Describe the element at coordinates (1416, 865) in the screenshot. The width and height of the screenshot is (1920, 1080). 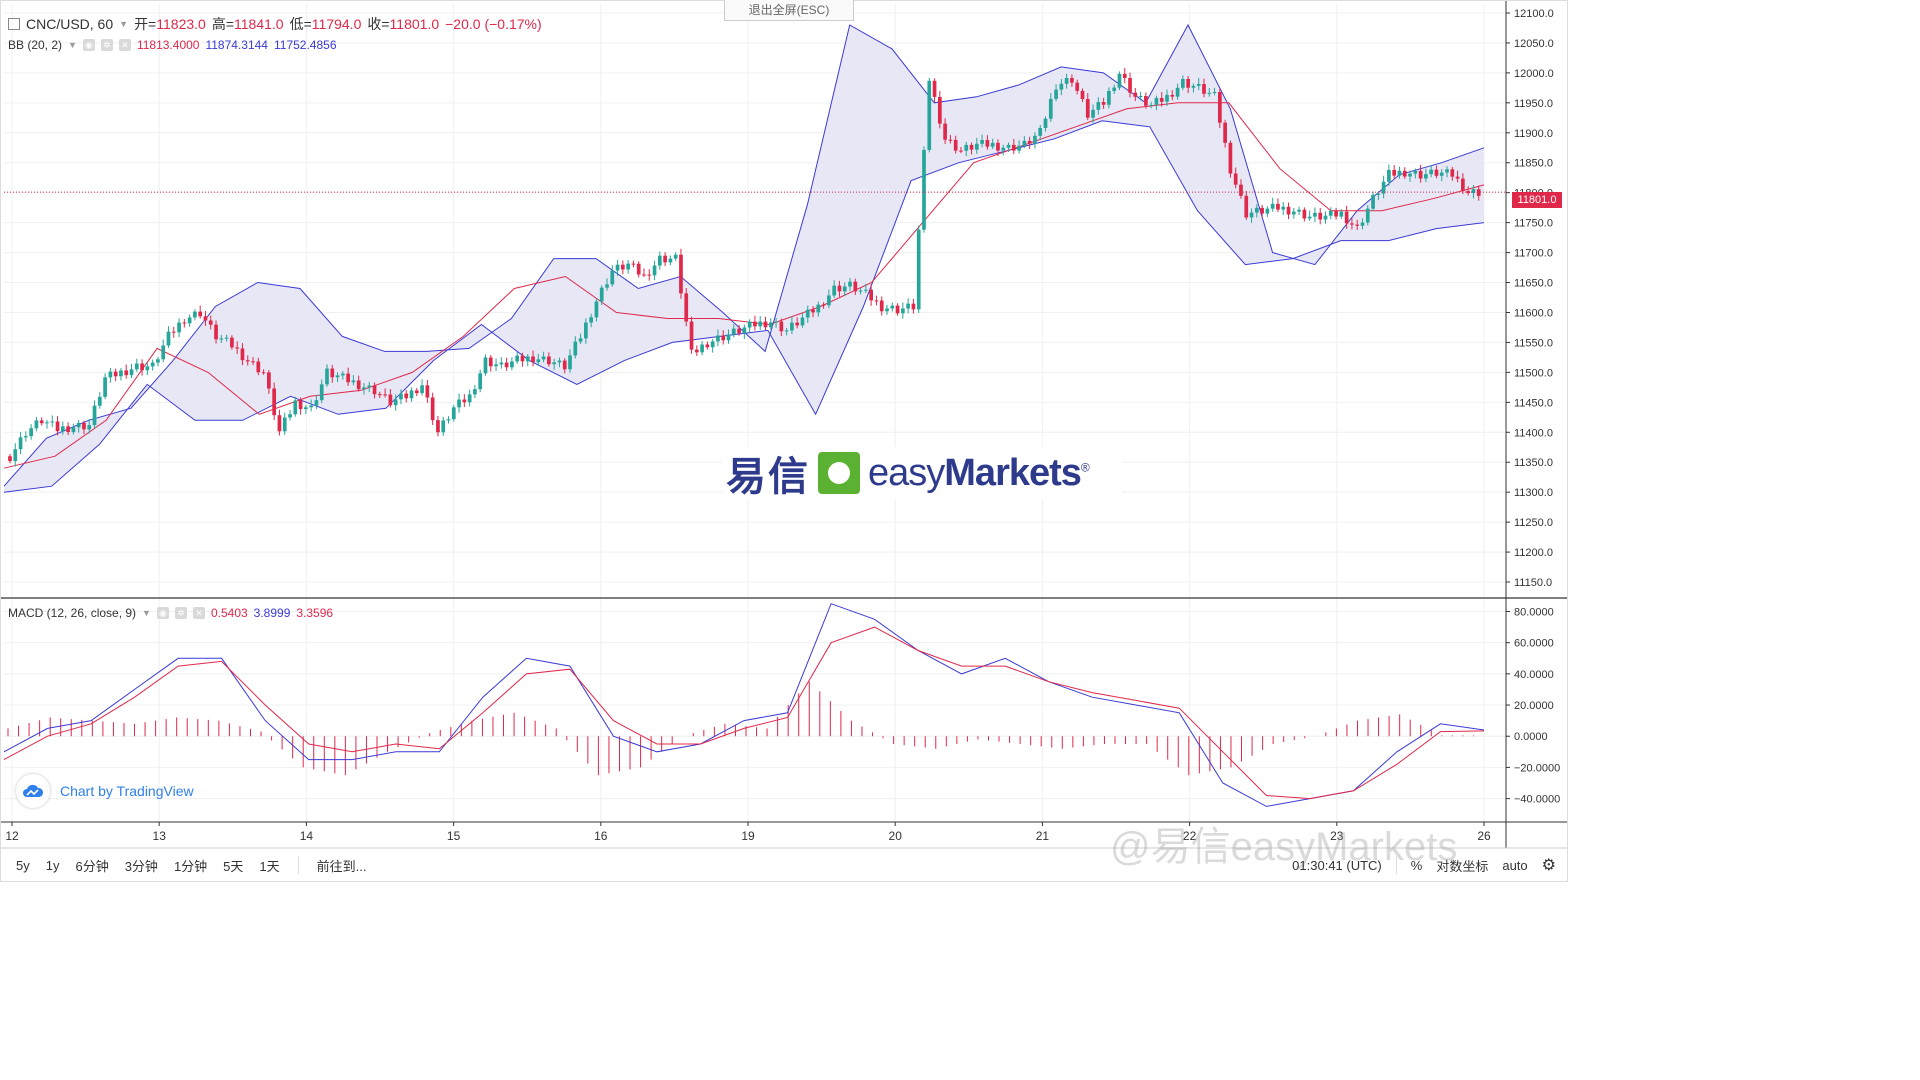
I see `percent-toggle: %` at that location.